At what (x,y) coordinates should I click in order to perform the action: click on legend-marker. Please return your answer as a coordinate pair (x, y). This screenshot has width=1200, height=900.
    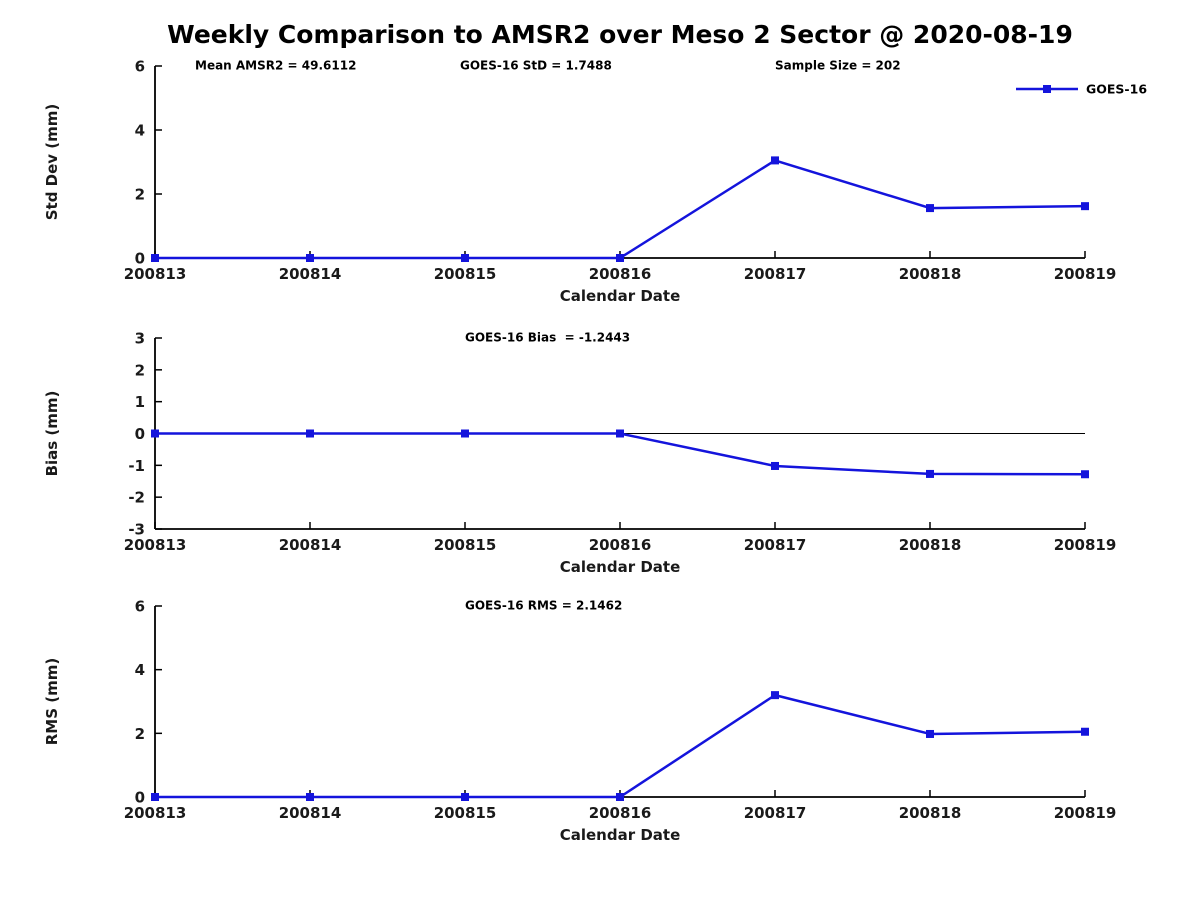
    Looking at the image, I should click on (1047, 89).